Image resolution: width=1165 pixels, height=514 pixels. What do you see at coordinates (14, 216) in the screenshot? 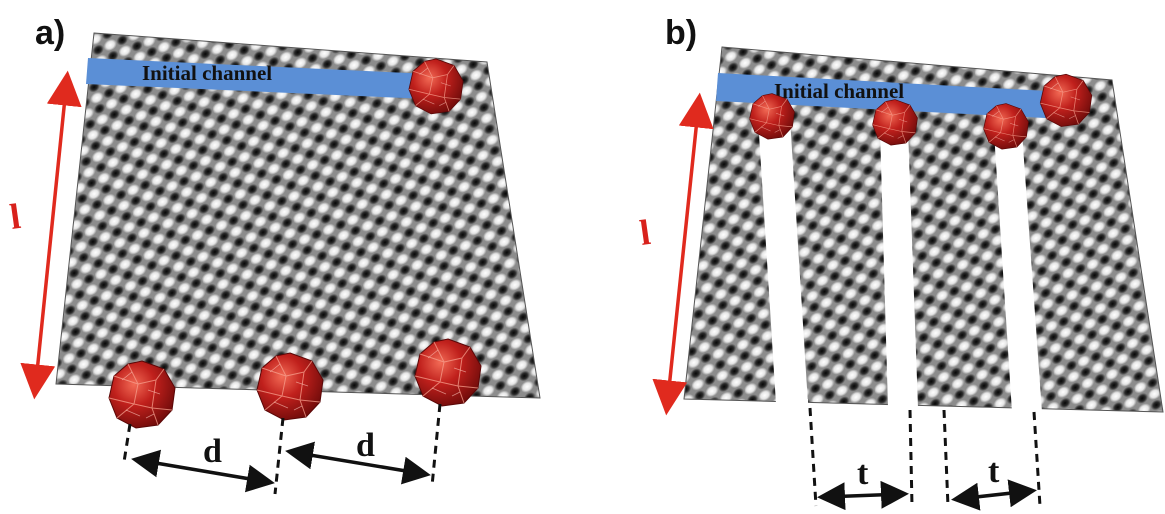
I see `length-label-a: l` at bounding box center [14, 216].